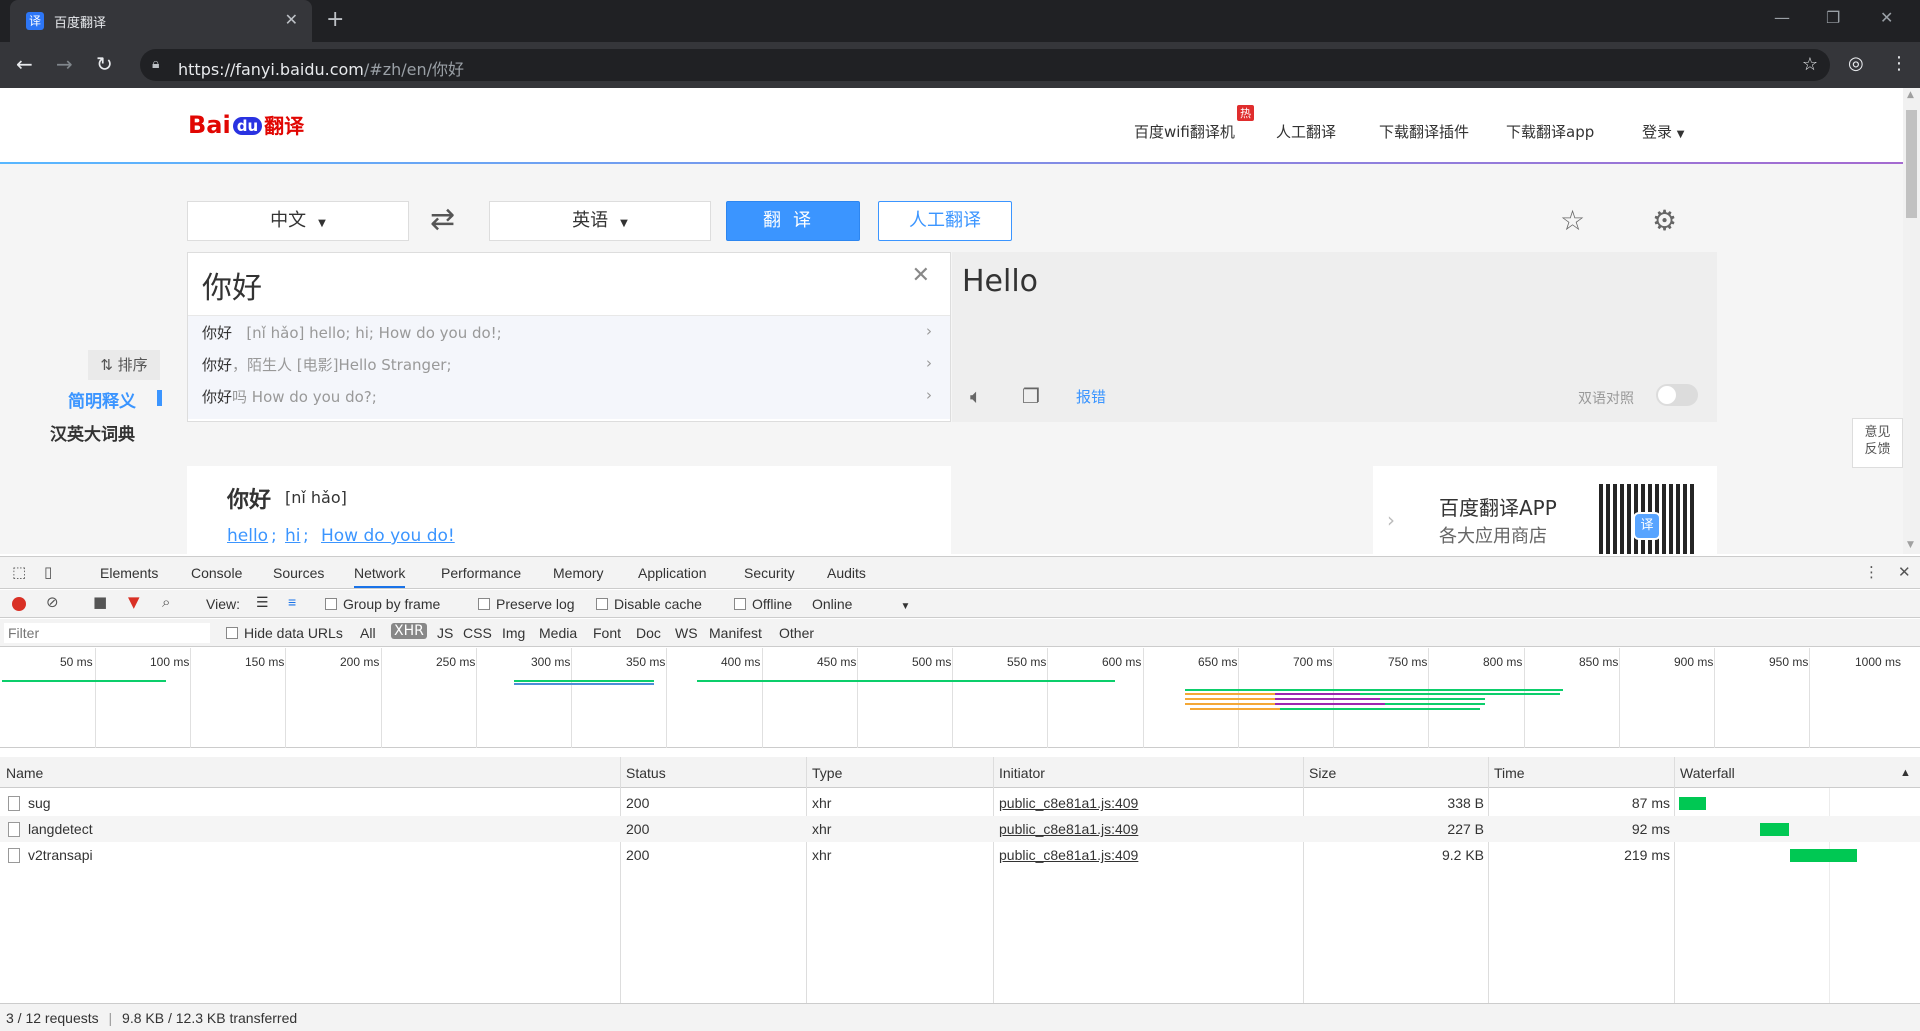 This screenshot has height=1031, width=1920. I want to click on overview-icon: ≡, so click(292, 602).